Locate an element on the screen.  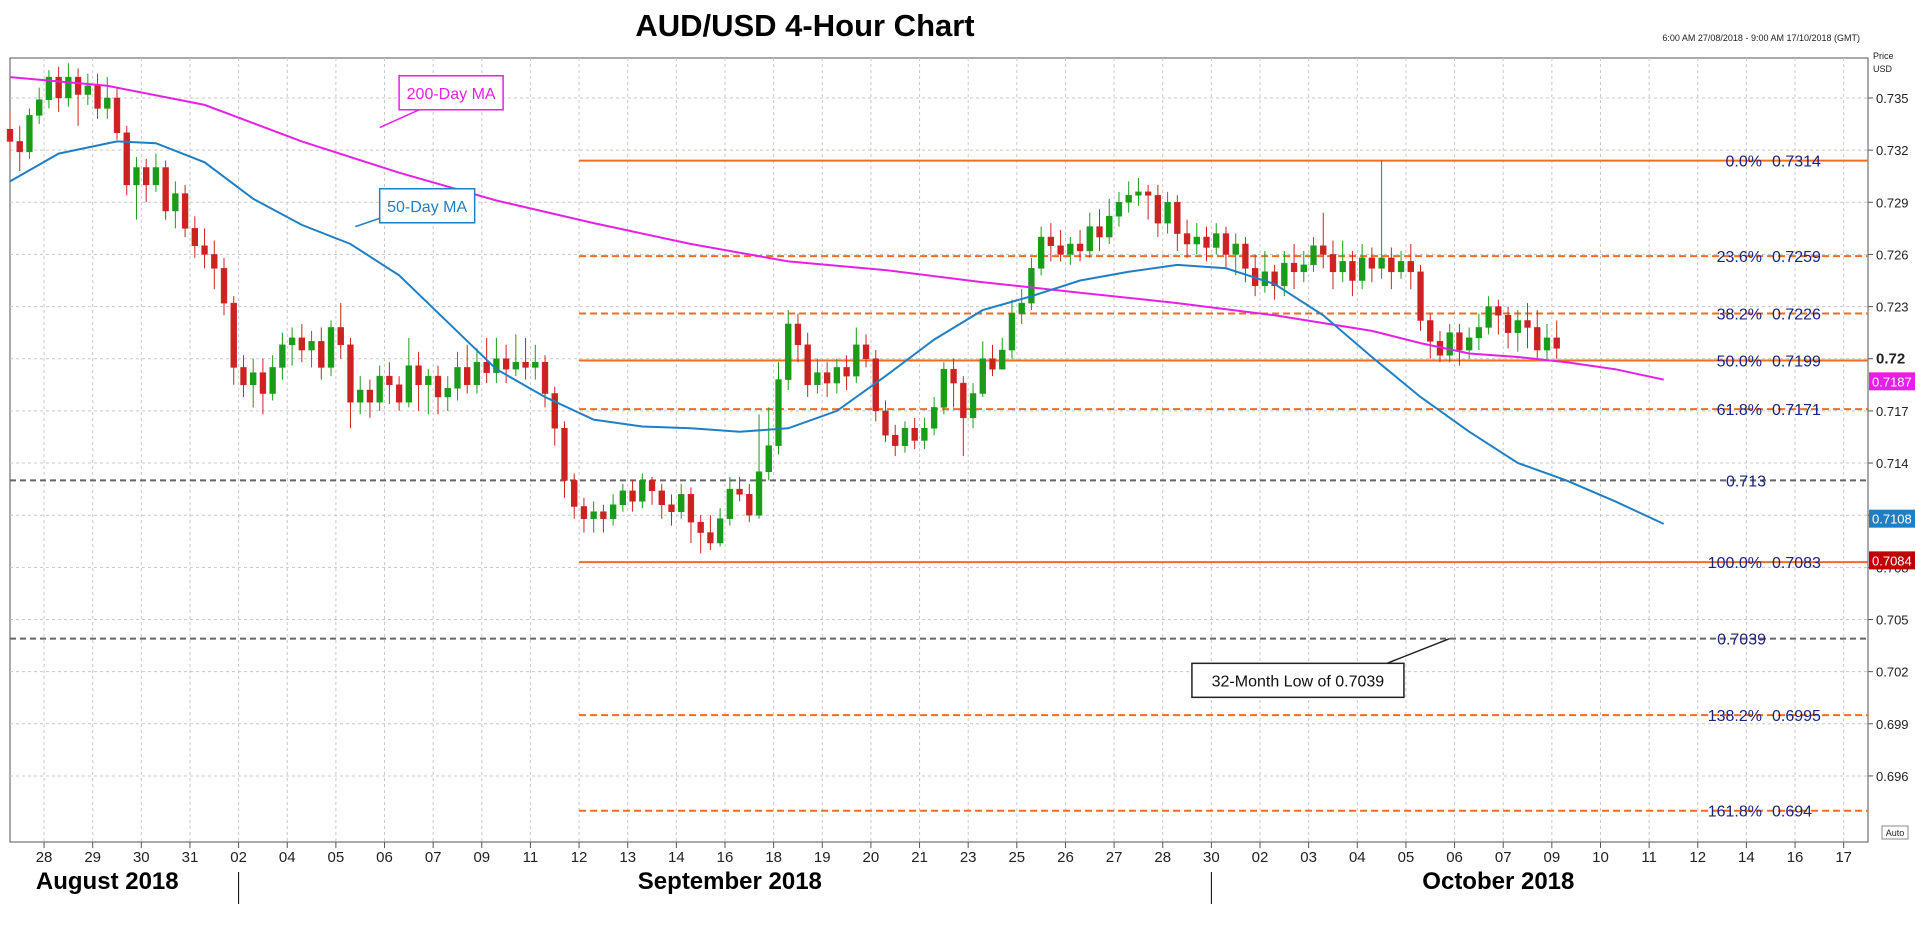
y-tick-label: 0.705 is located at coordinates (1892, 619).